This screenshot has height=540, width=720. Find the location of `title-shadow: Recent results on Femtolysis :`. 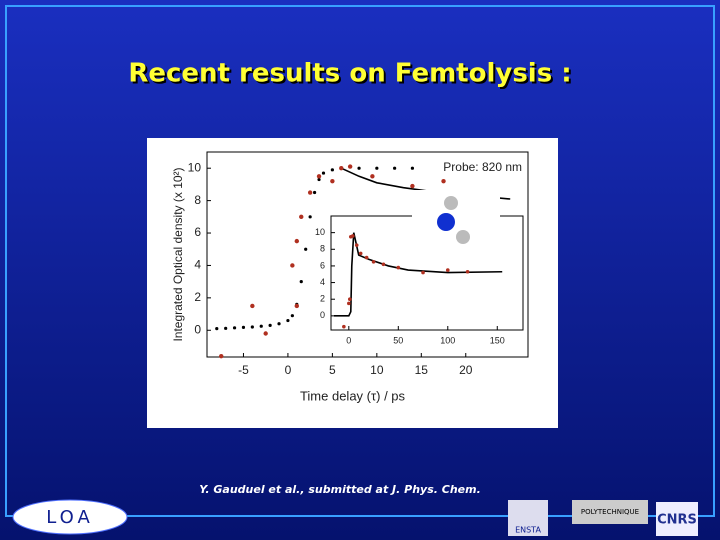

title-shadow: Recent results on Femtolysis : is located at coordinates (351, 76).